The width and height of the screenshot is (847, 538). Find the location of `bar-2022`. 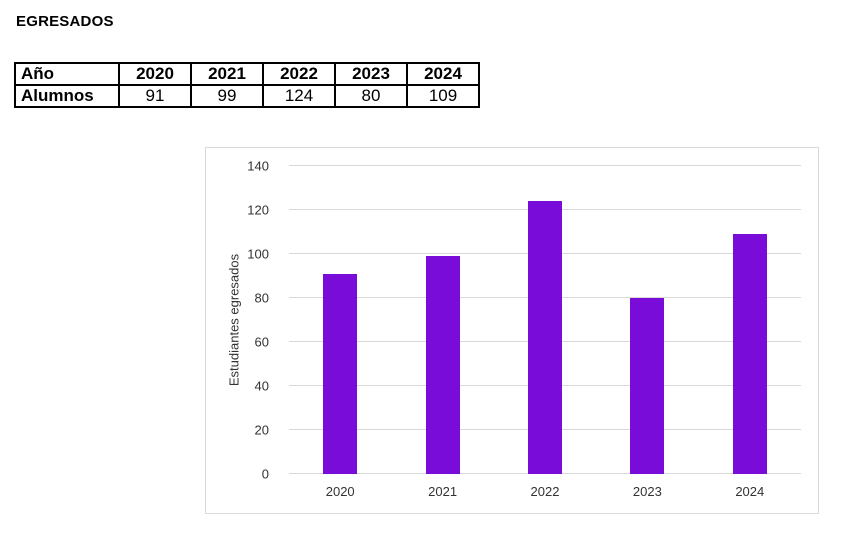

bar-2022 is located at coordinates (545, 337).